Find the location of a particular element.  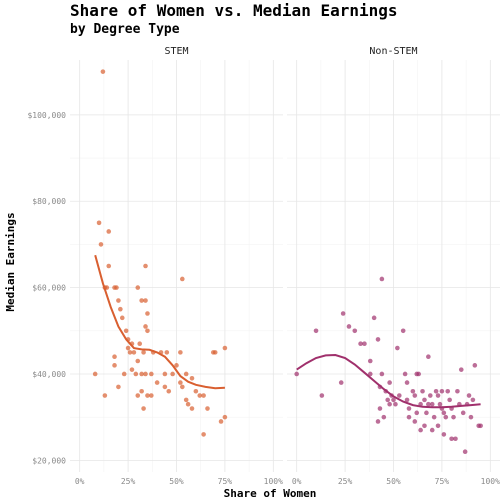

x-tick-label: 25% is located at coordinates (128, 481).